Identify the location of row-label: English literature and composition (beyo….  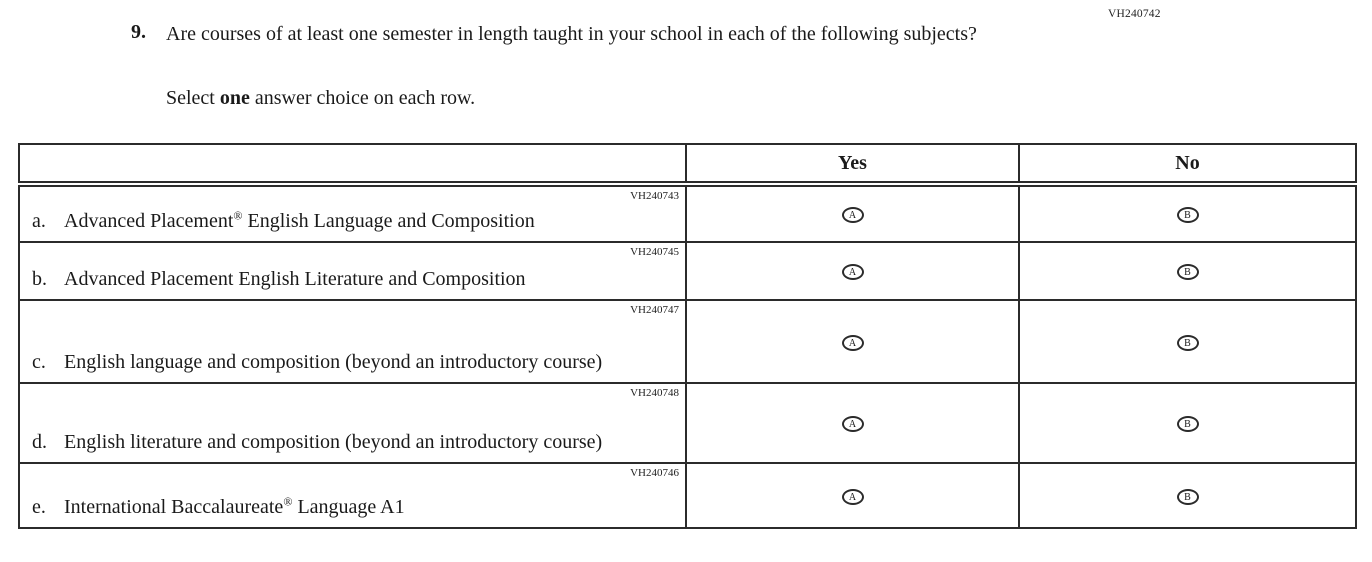
(333, 442).